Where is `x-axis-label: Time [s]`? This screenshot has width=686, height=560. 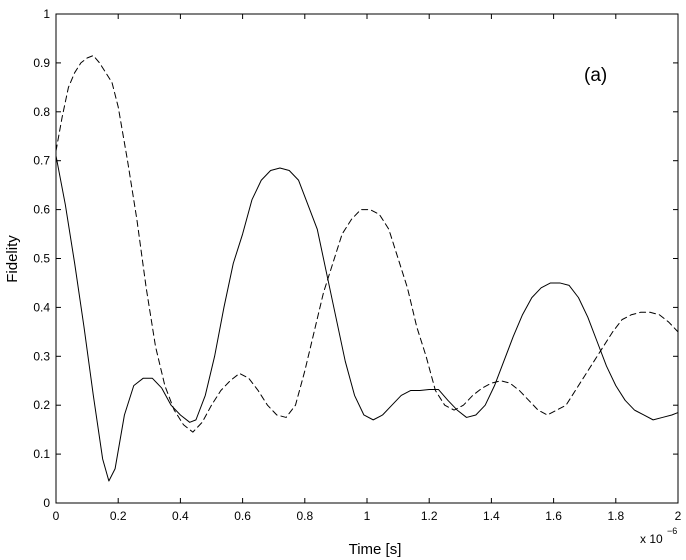 x-axis-label: Time [s] is located at coordinates (375, 549).